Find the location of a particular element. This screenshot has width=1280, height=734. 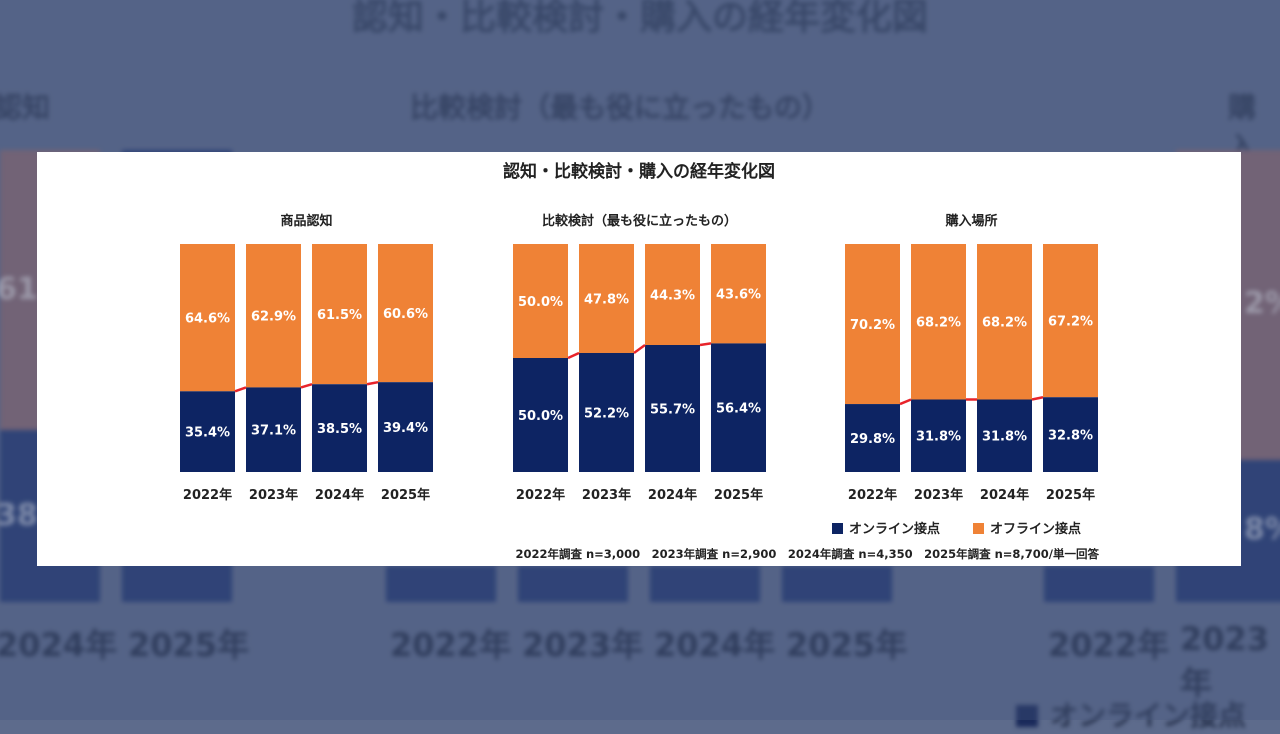

label-offline: 60.6% is located at coordinates (405, 314).